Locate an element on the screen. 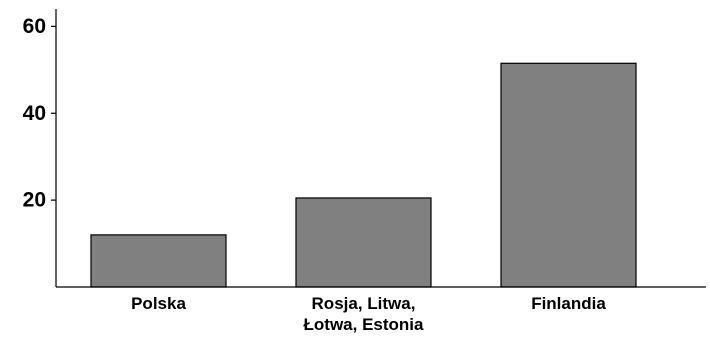  x-tick-label: Polska is located at coordinates (158, 303).